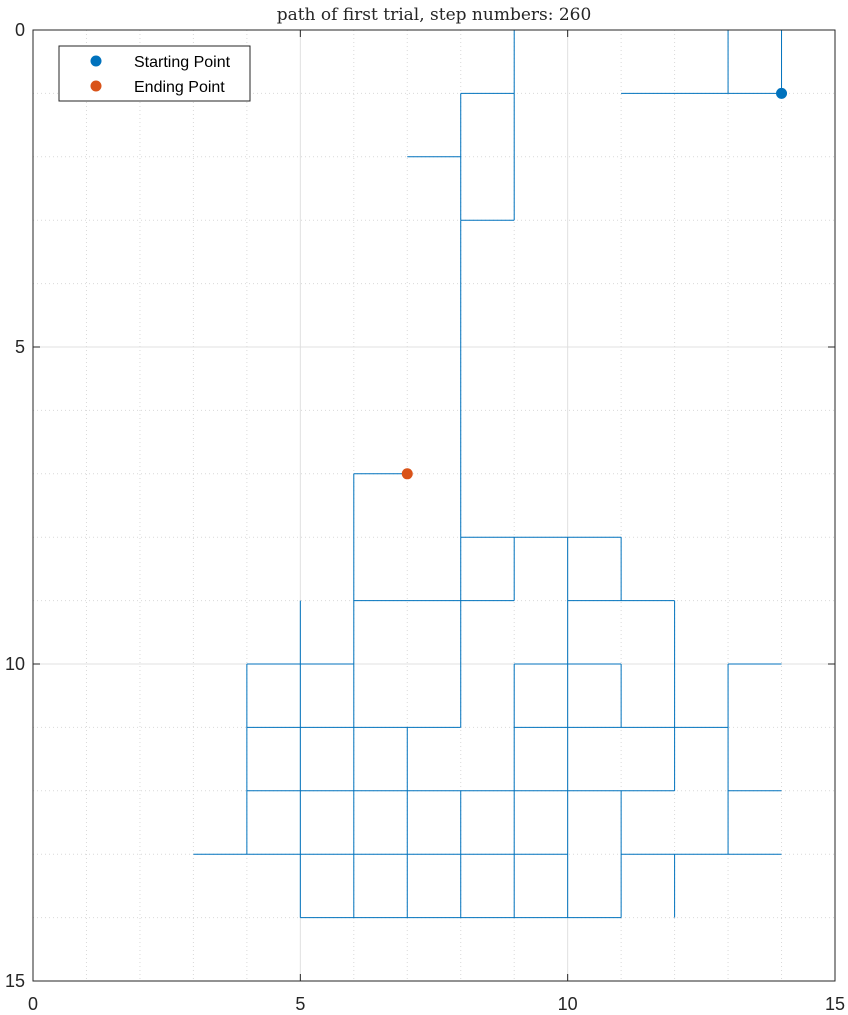 This screenshot has width=848, height=1015. I want to click on legend-end-marker, so click(96, 86).